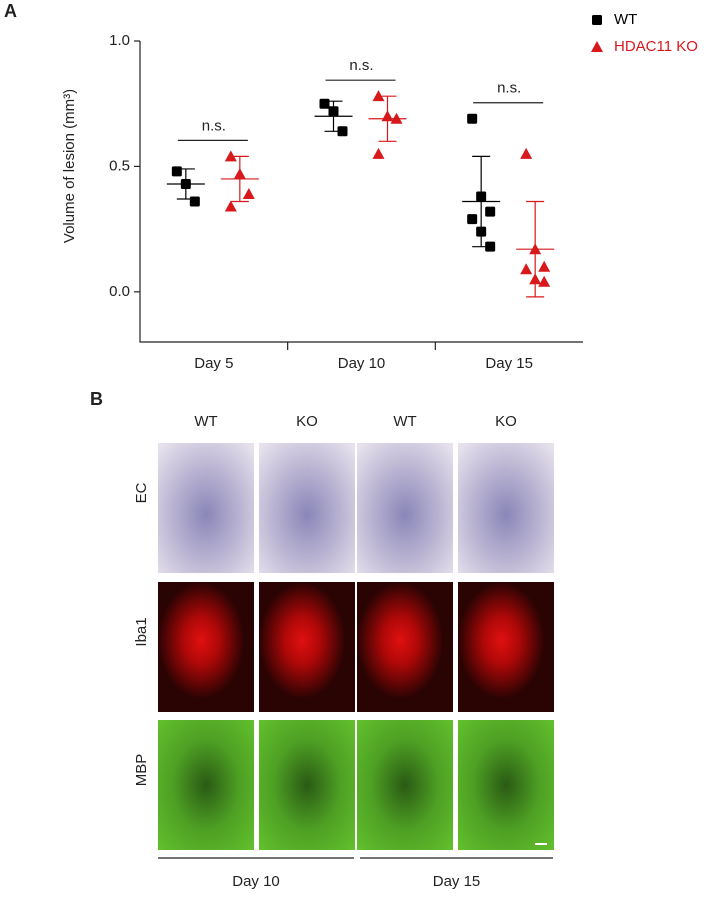 Image resolution: width=718 pixels, height=901 pixels. Describe the element at coordinates (213, 363) in the screenshot. I see `x-tick-label: Day 5` at that location.